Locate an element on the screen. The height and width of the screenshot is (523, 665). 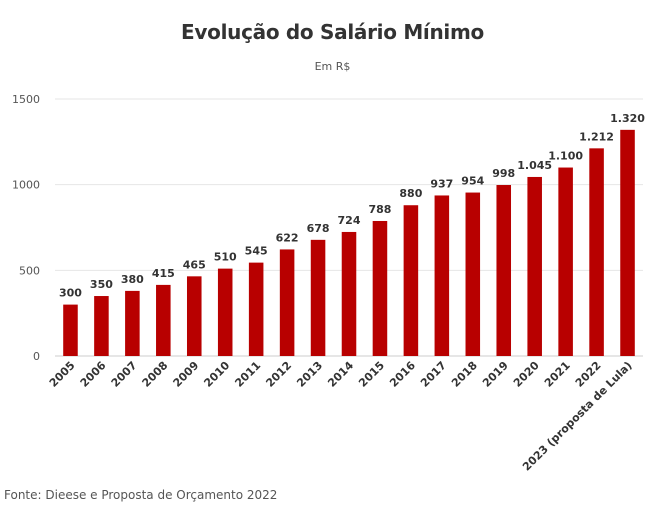
data-label: 954 is located at coordinates (472, 181).